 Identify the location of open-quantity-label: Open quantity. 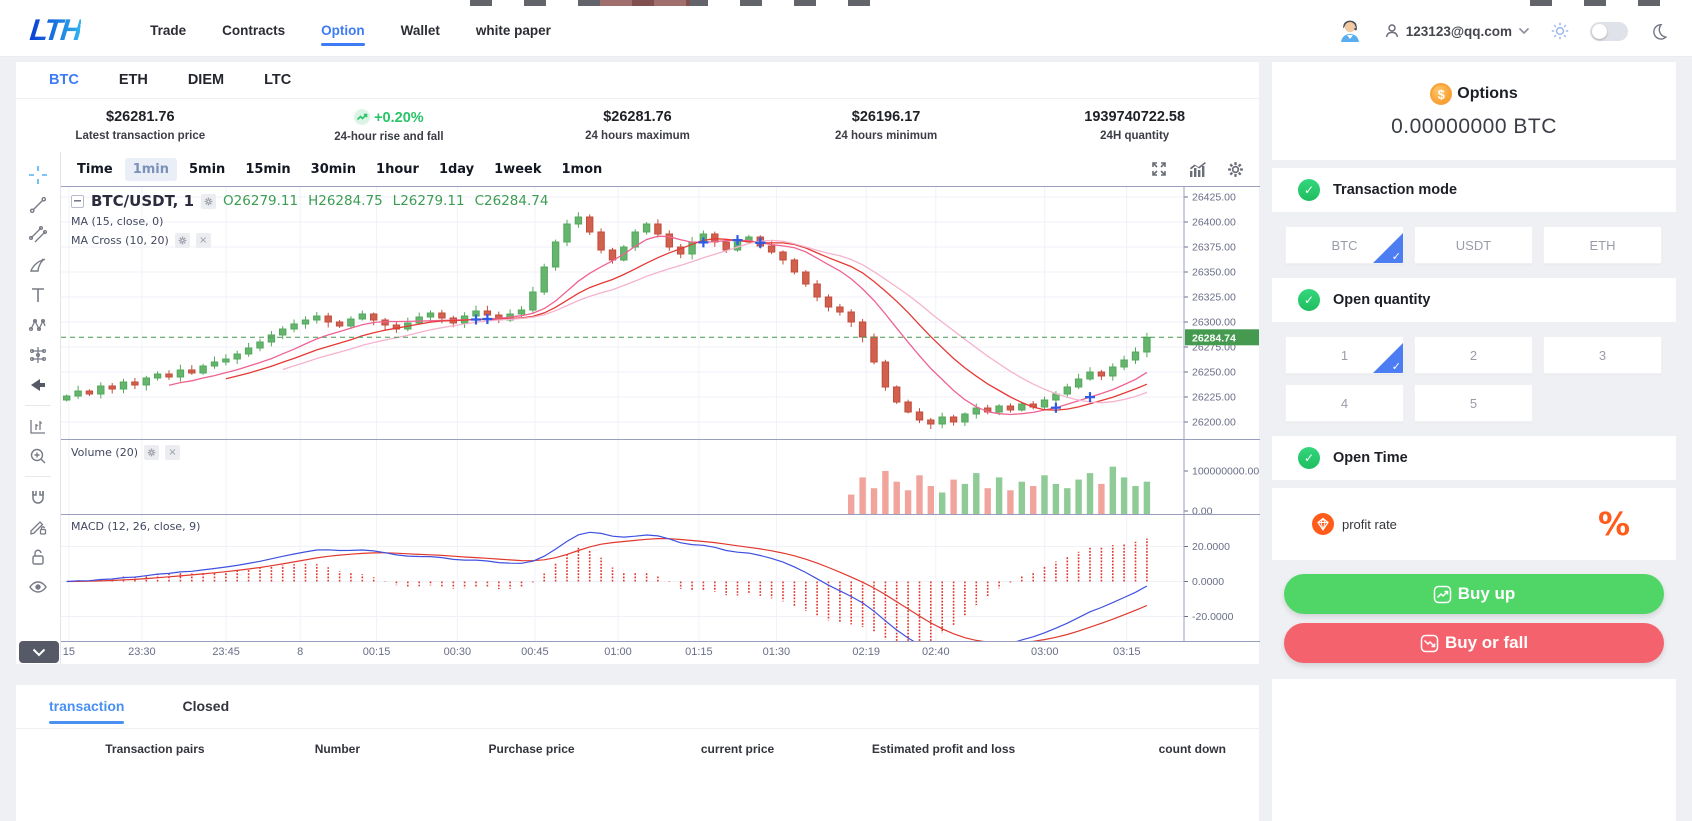
(1382, 300).